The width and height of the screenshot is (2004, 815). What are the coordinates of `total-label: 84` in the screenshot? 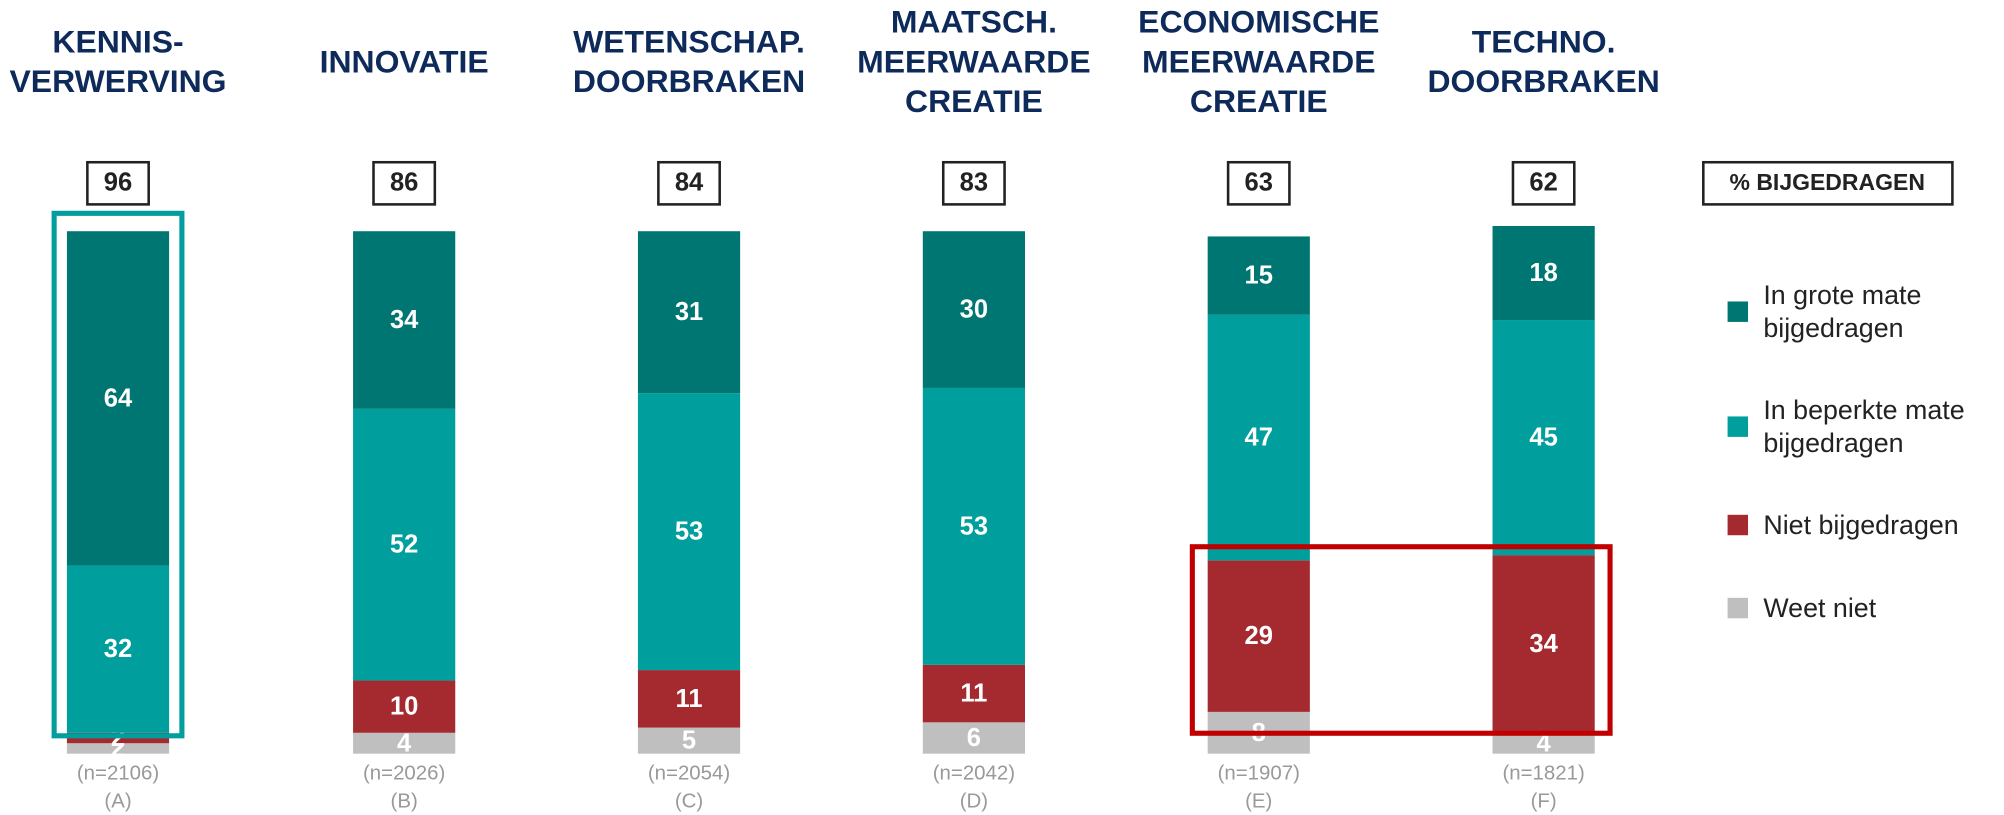 It's located at (689, 183).